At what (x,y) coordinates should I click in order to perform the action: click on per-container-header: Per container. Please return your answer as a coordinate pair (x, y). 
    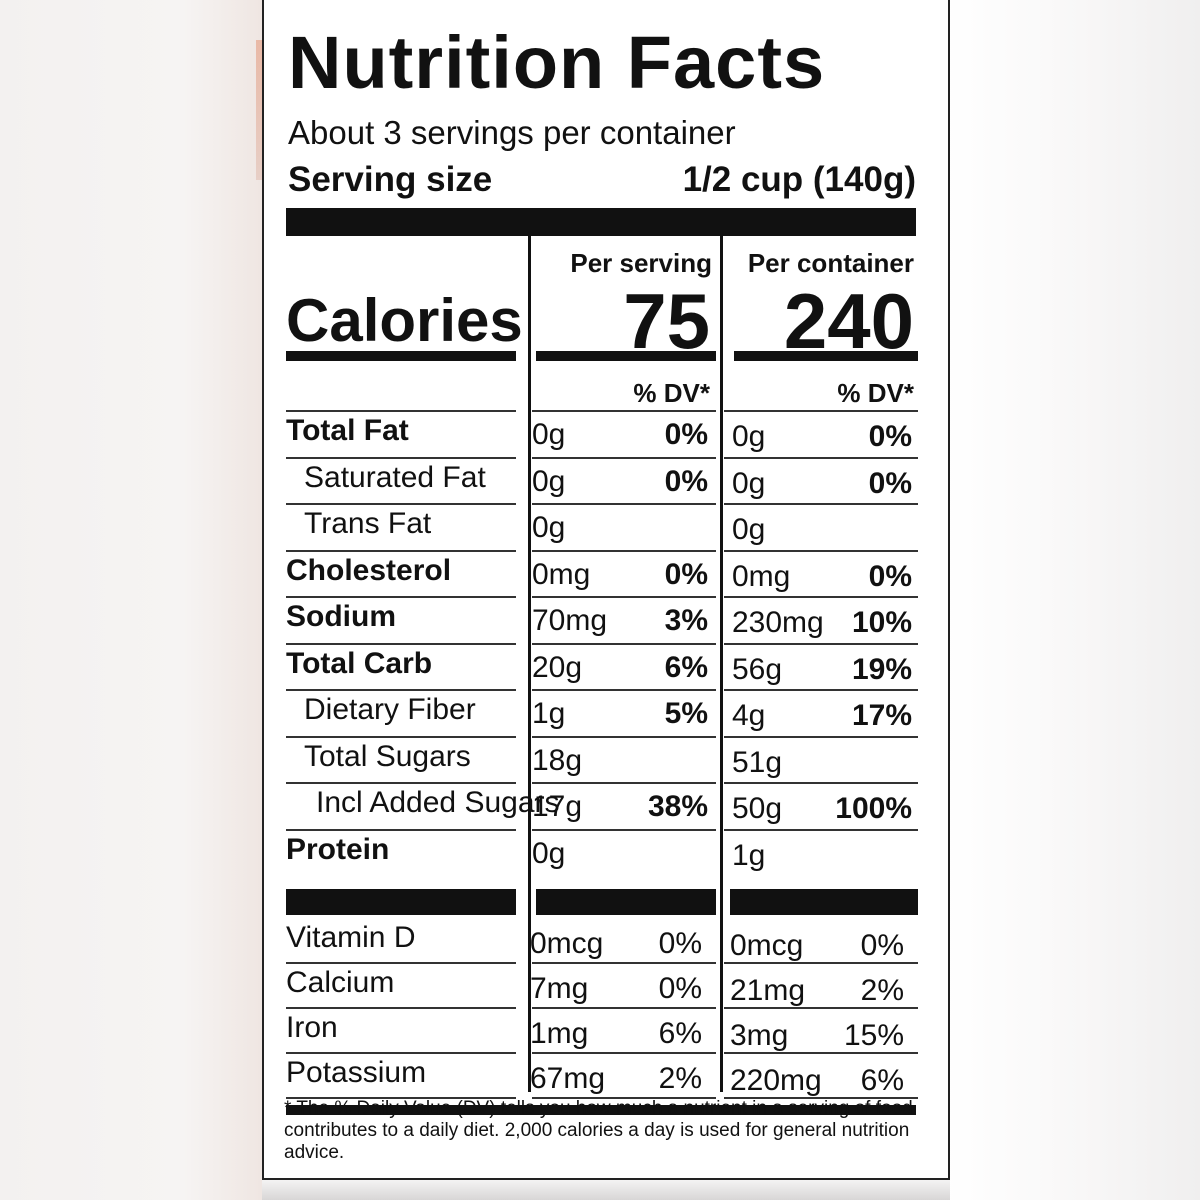
    Looking at the image, I should click on (830, 263).